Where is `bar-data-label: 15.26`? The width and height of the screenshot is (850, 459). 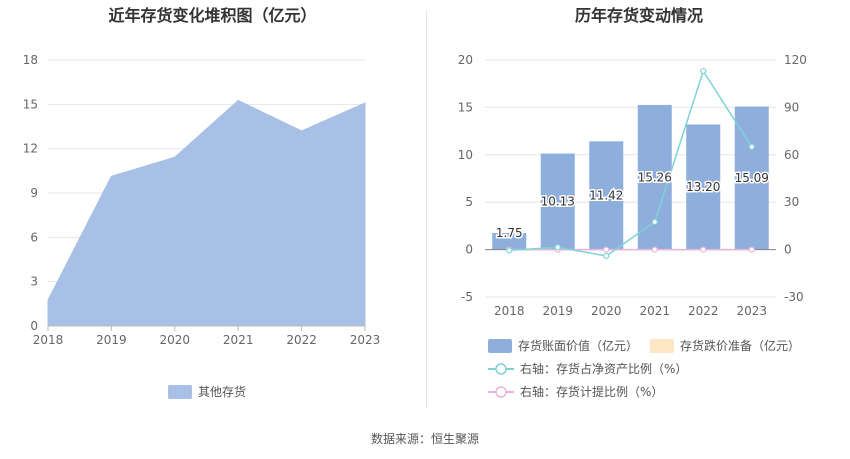
bar-data-label: 15.26 is located at coordinates (655, 177).